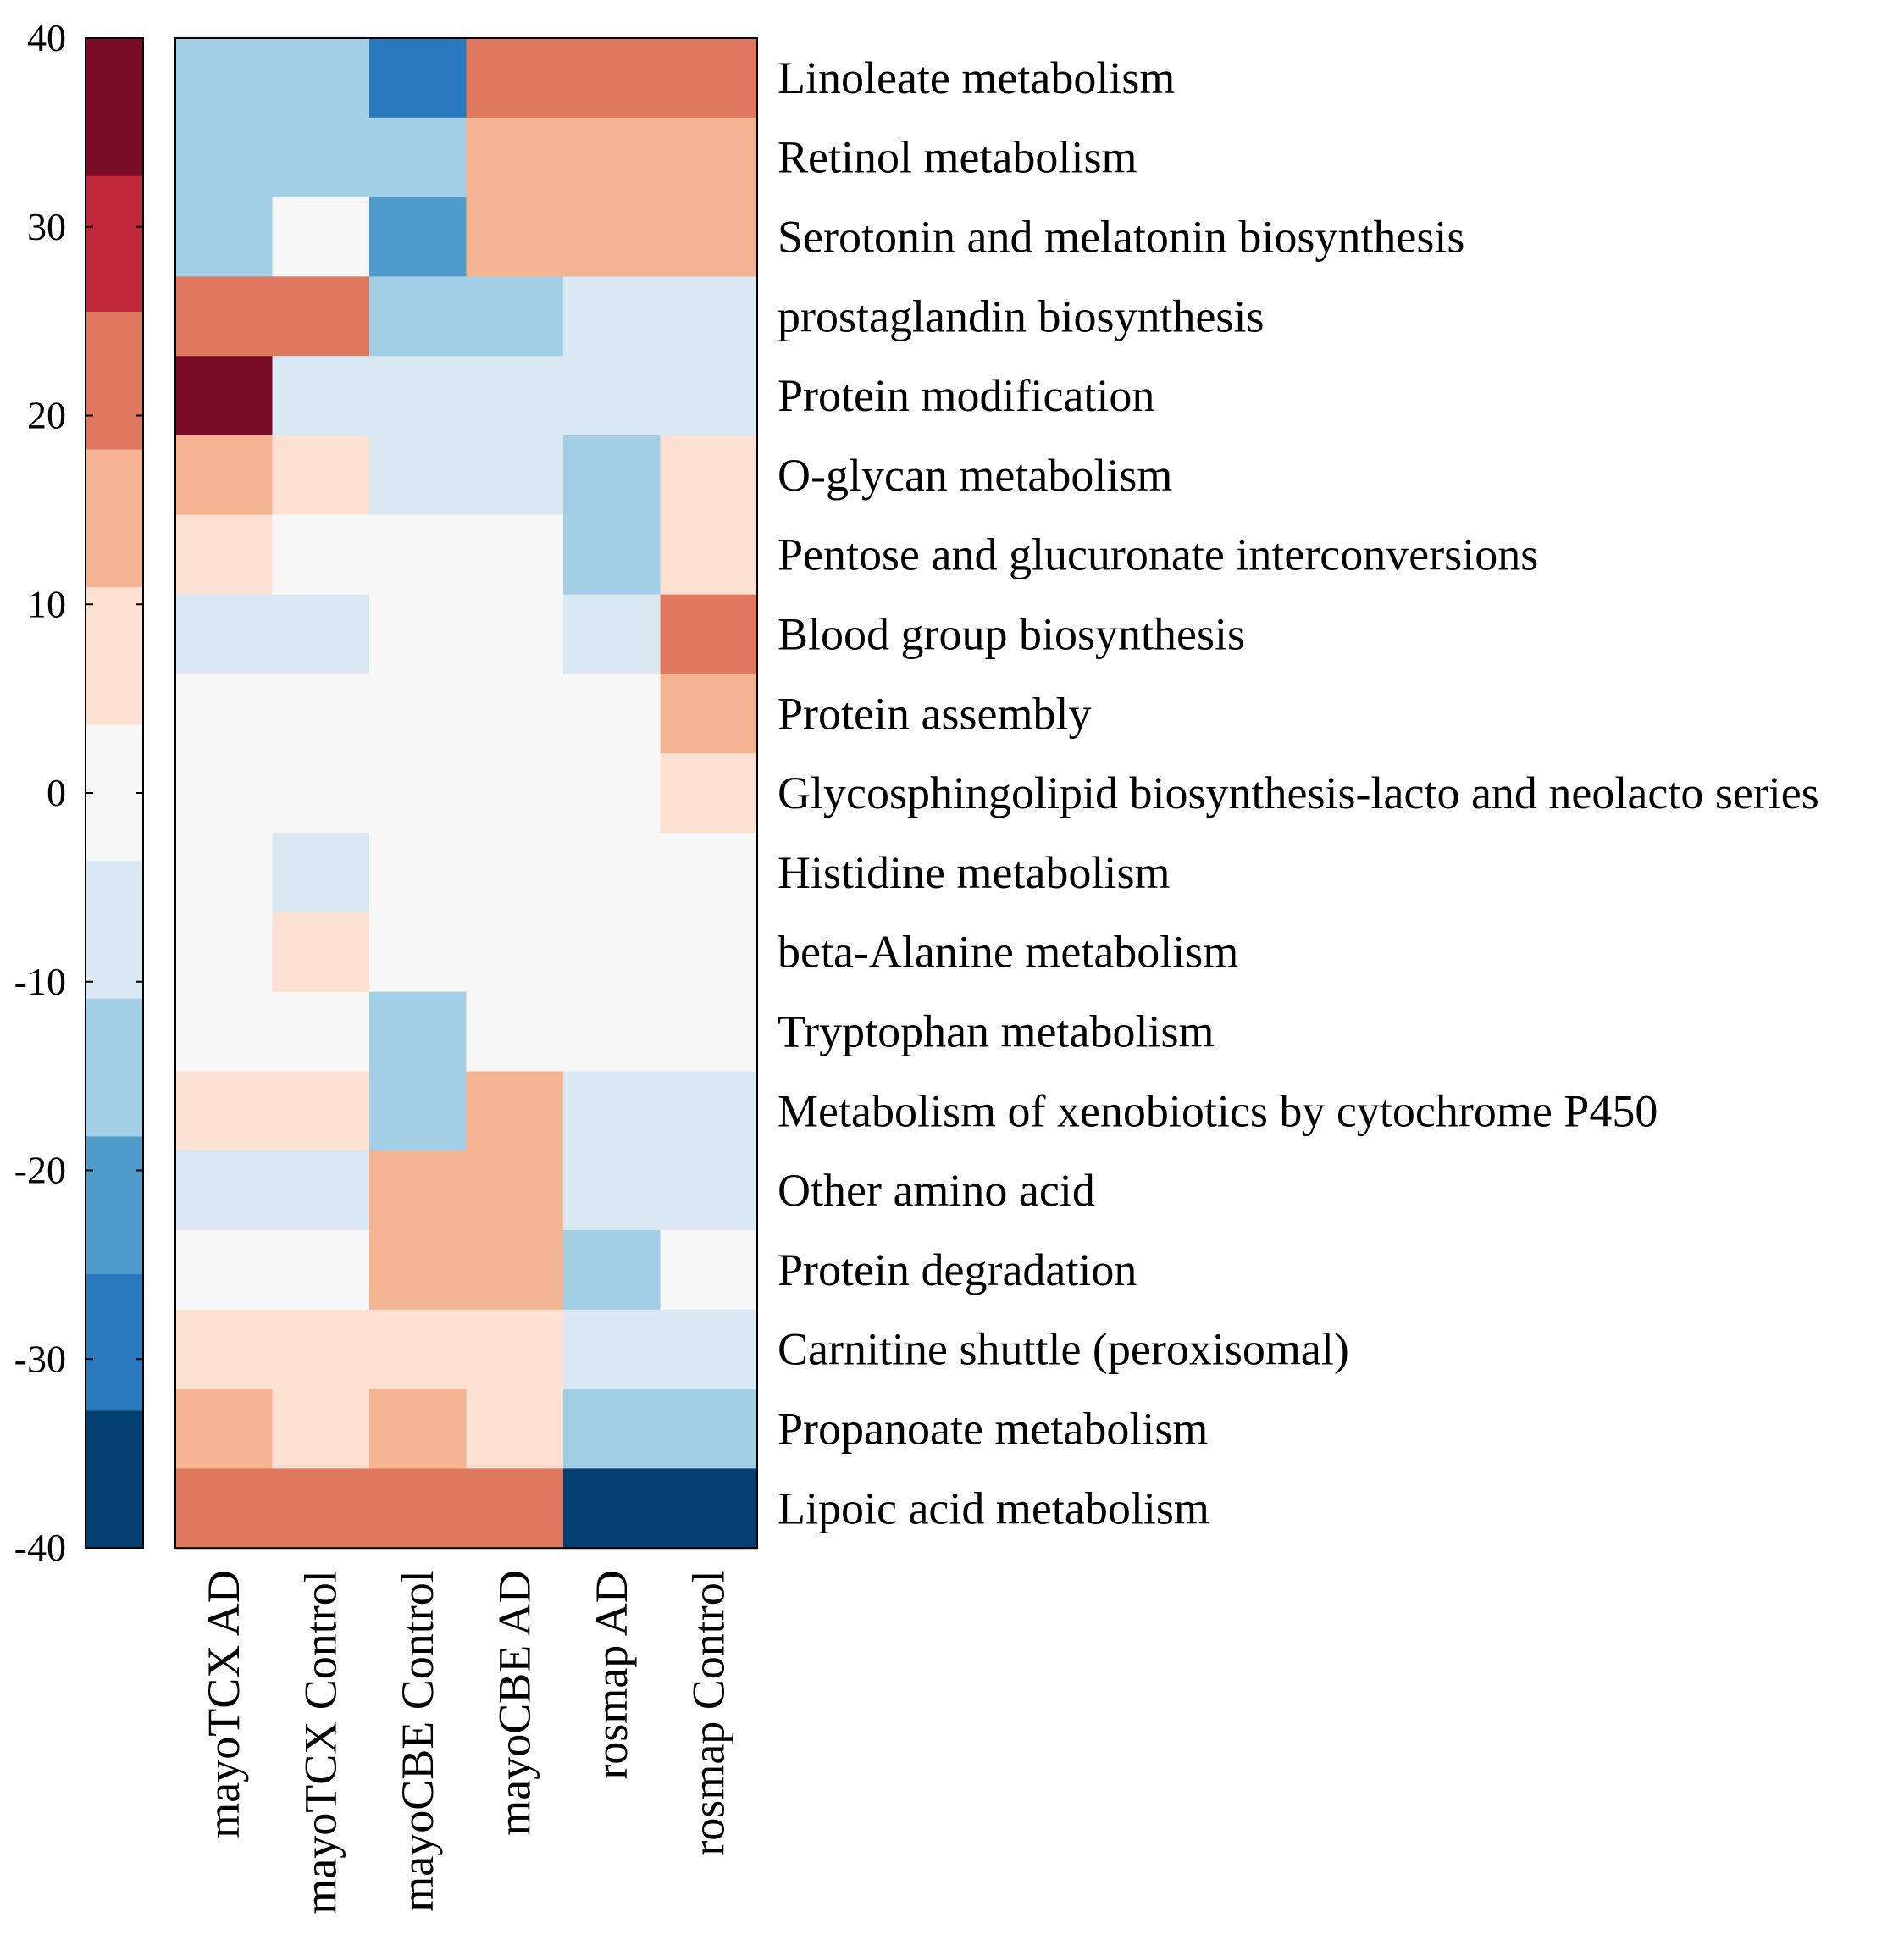 Image resolution: width=1904 pixels, height=1957 pixels. I want to click on heatmap-cell-r11-c0, so click(225, 952).